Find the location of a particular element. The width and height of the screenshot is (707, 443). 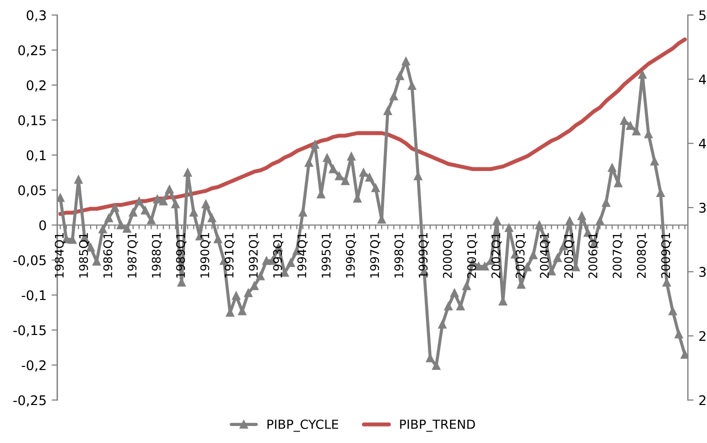

y-tick-label: 0,25 is located at coordinates (32, 51).